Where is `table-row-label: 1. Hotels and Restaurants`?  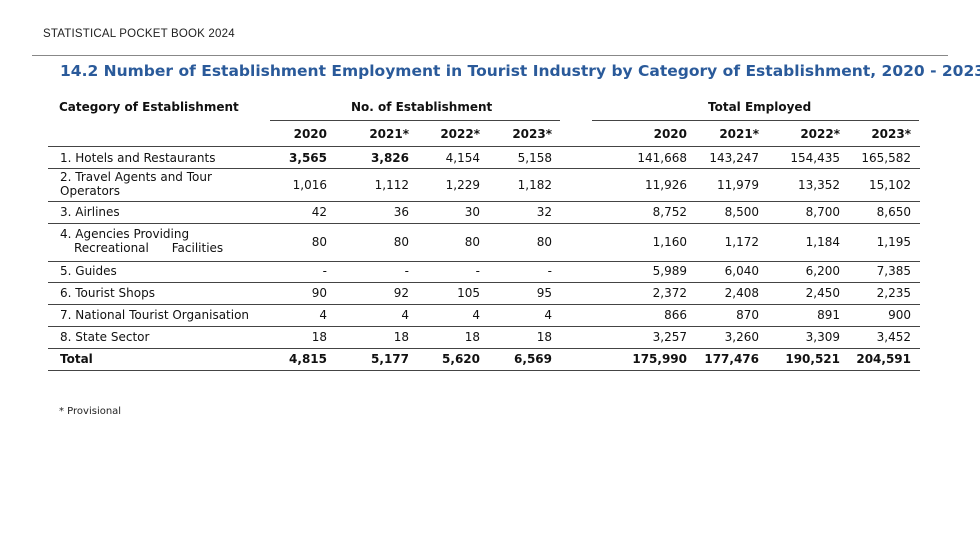 table-row-label: 1. Hotels and Restaurants is located at coordinates (138, 158).